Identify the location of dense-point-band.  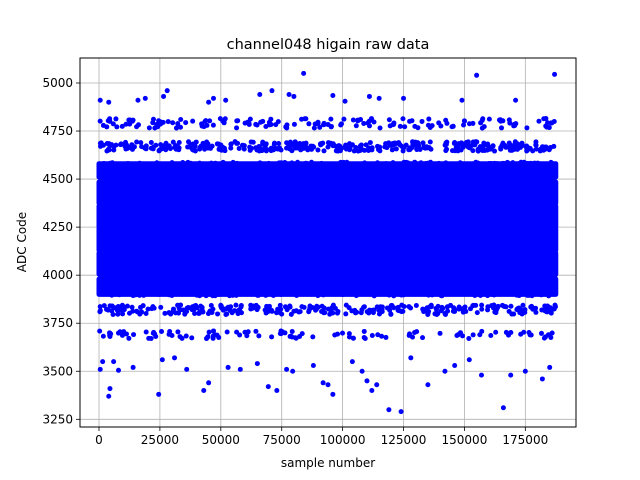
(327, 216).